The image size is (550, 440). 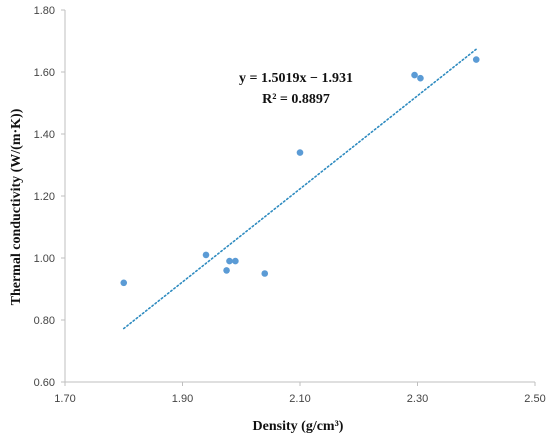 I want to click on y-axis-title: Thermal conductivity (W/(m·K)), so click(x=16, y=206).